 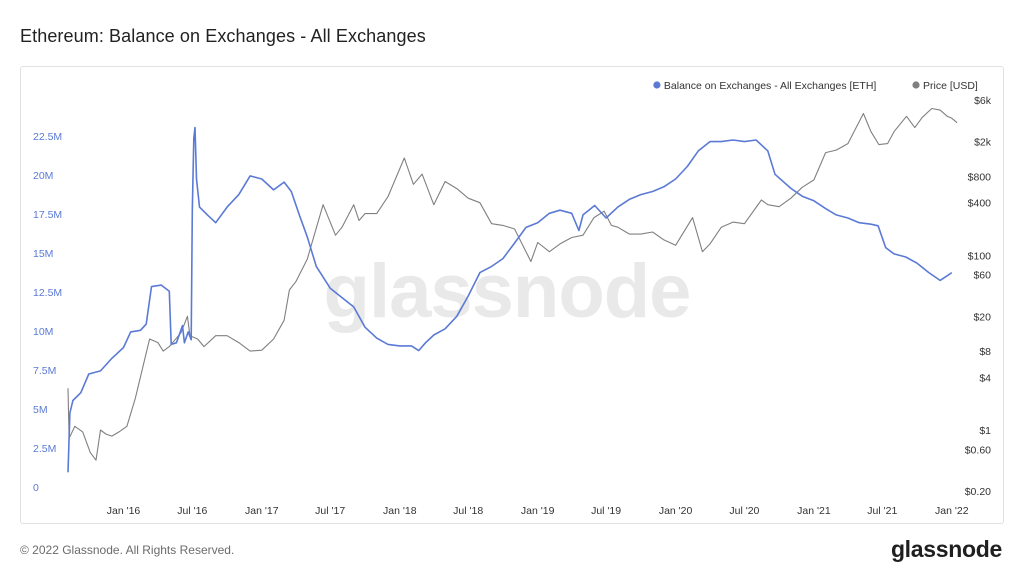 I want to click on left-tick-label: 2.5M, so click(x=44, y=449).